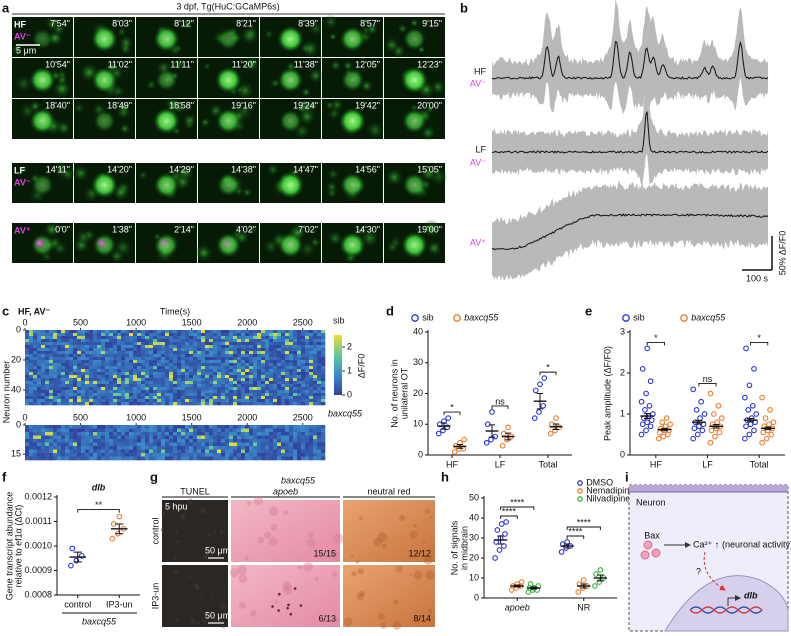 The image size is (791, 636). I want to click on row-sublabel: AV⁻, so click(22, 182).